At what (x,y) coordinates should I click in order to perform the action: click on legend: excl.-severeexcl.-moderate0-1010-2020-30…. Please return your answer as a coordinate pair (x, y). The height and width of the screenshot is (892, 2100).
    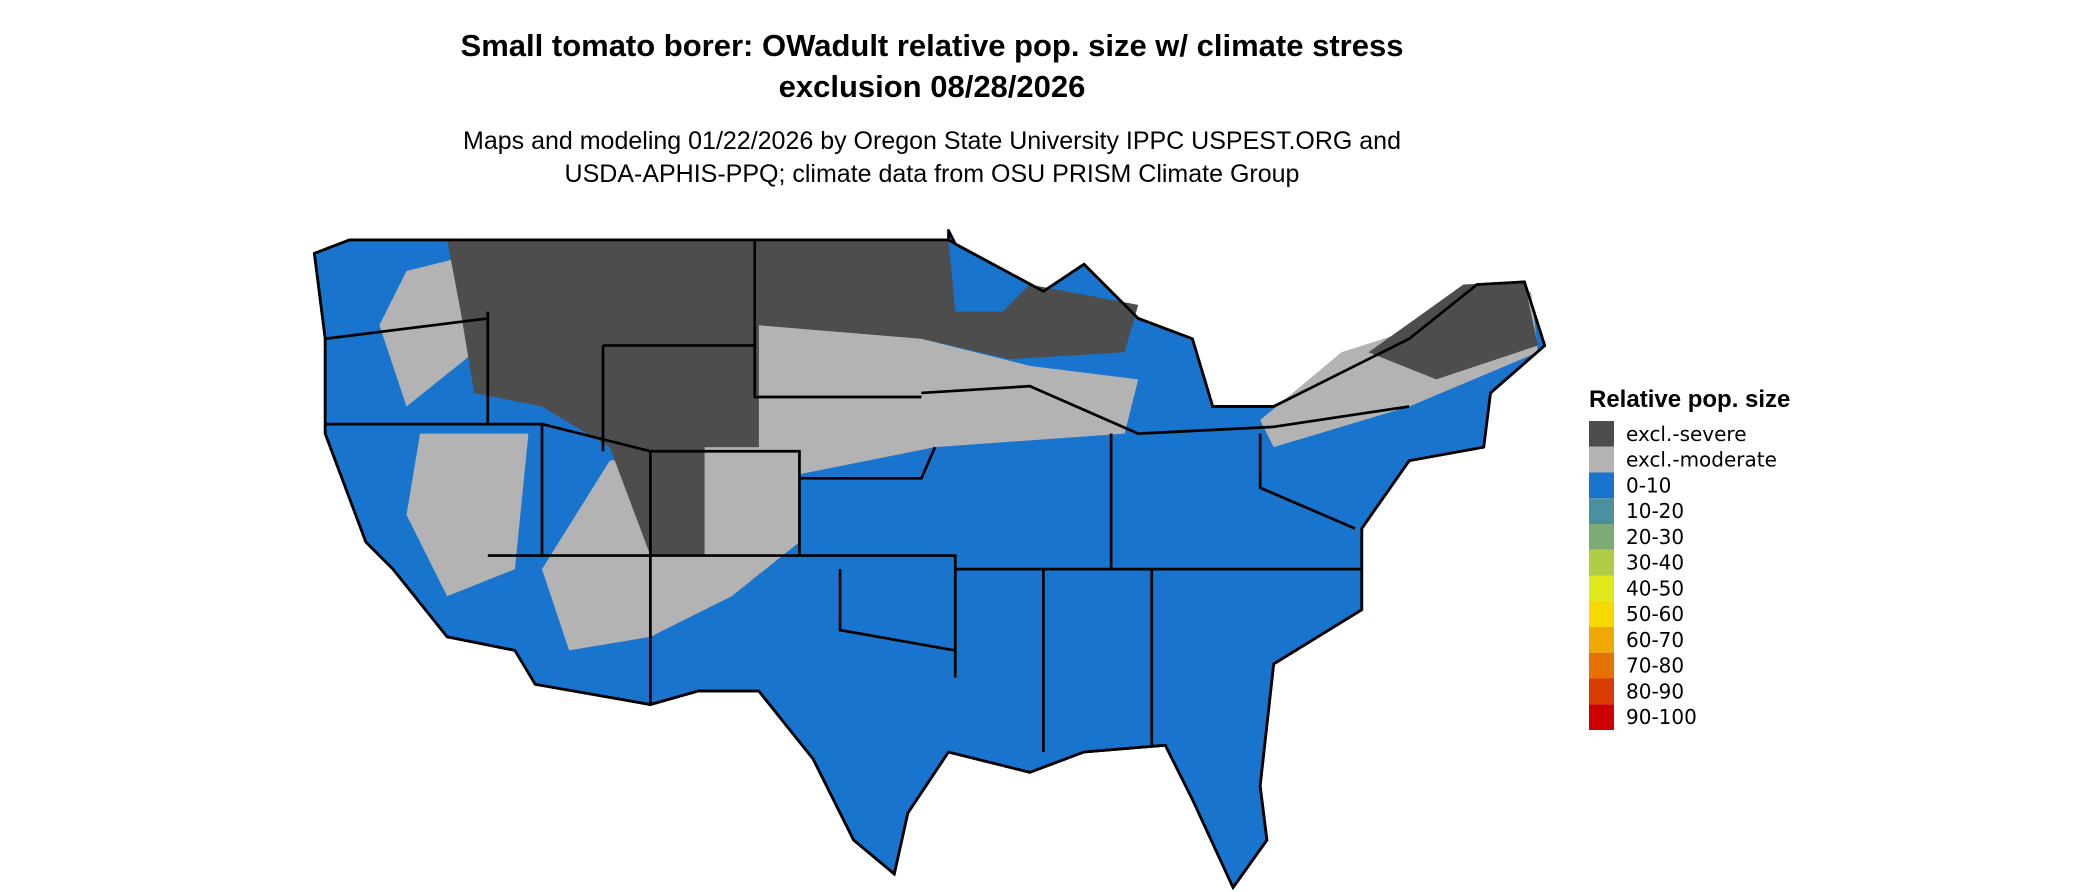
    Looking at the image, I should click on (1683, 575).